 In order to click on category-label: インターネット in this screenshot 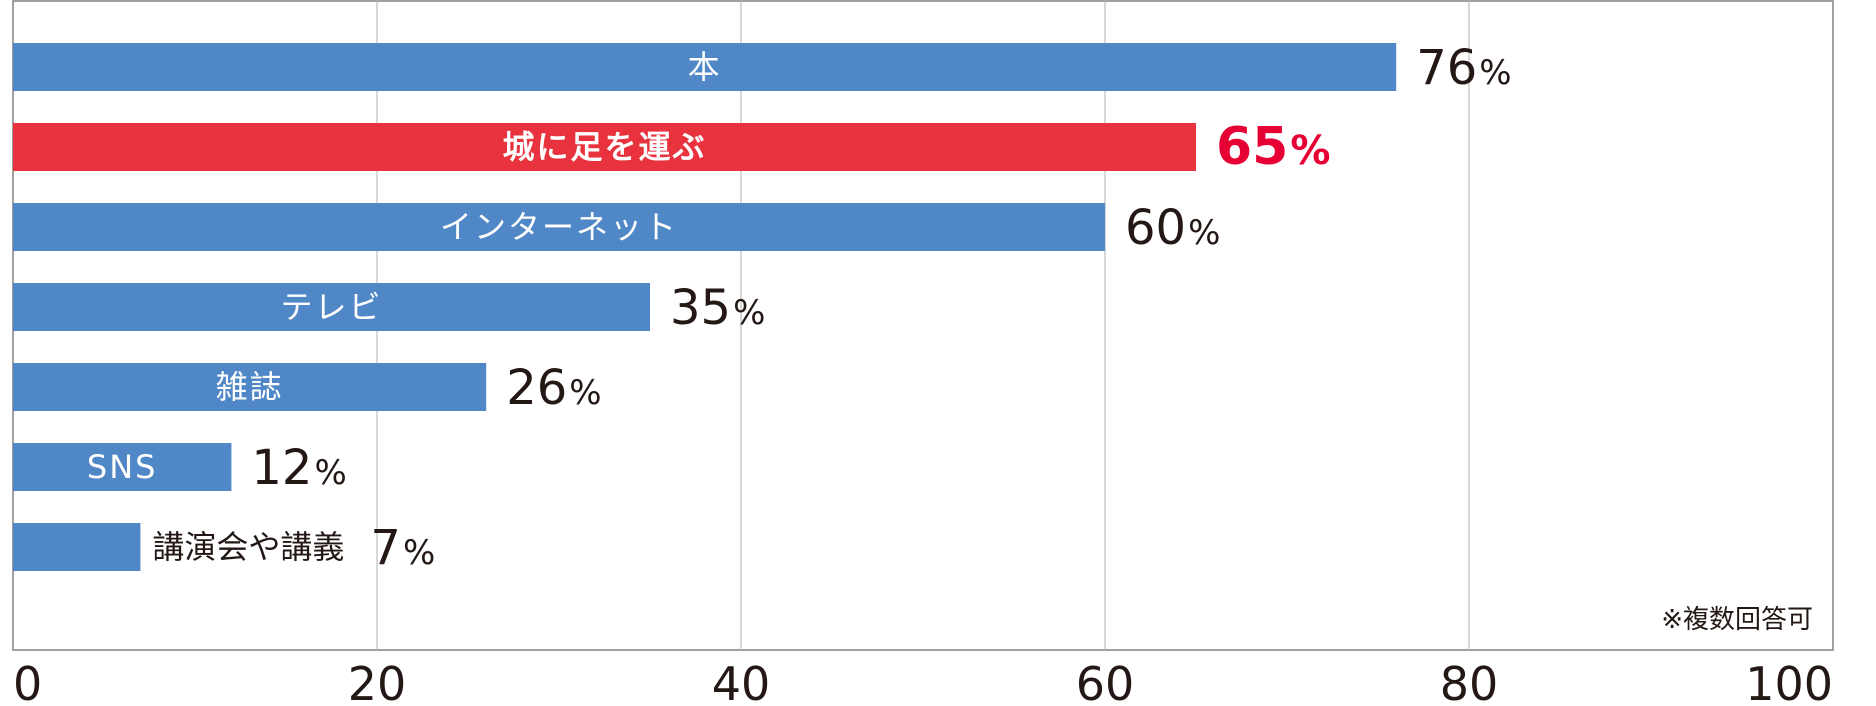, I will do `click(559, 227)`.